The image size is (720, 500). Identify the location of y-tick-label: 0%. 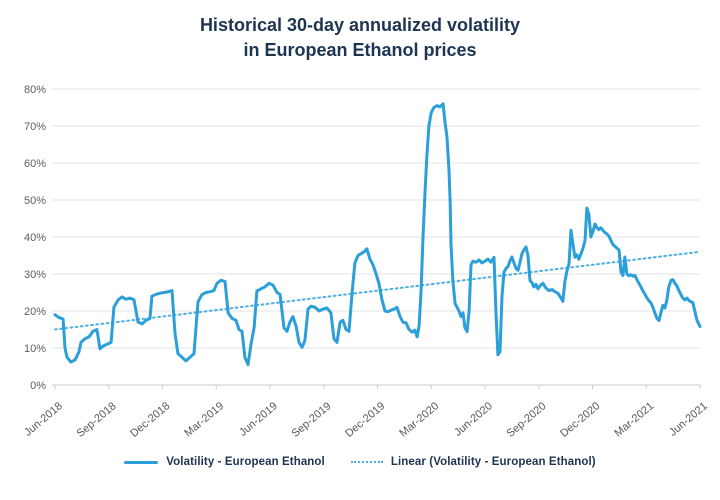
(38, 386).